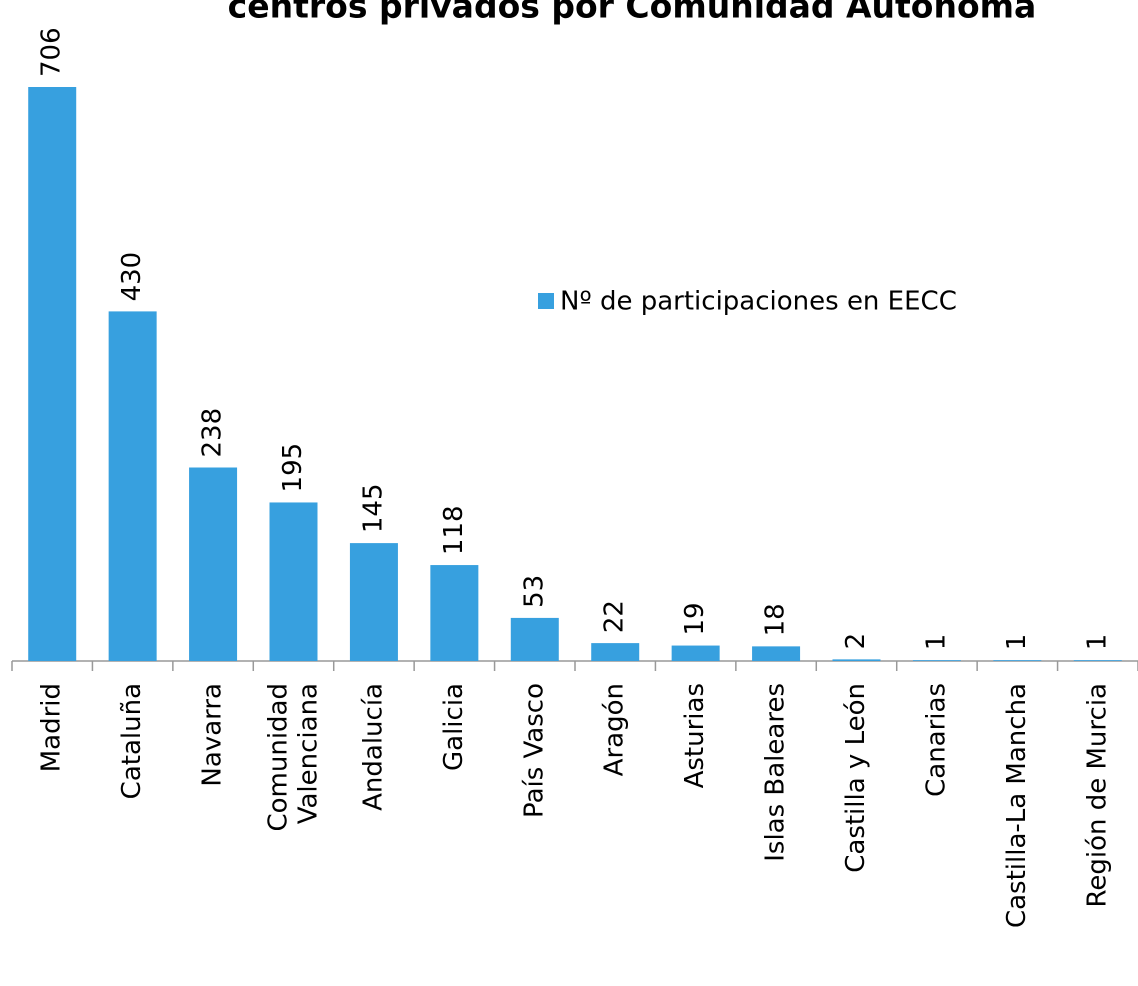  Describe the element at coordinates (1017, 805) in the screenshot. I see `x-tick-label: Castilla-La Mancha` at that location.